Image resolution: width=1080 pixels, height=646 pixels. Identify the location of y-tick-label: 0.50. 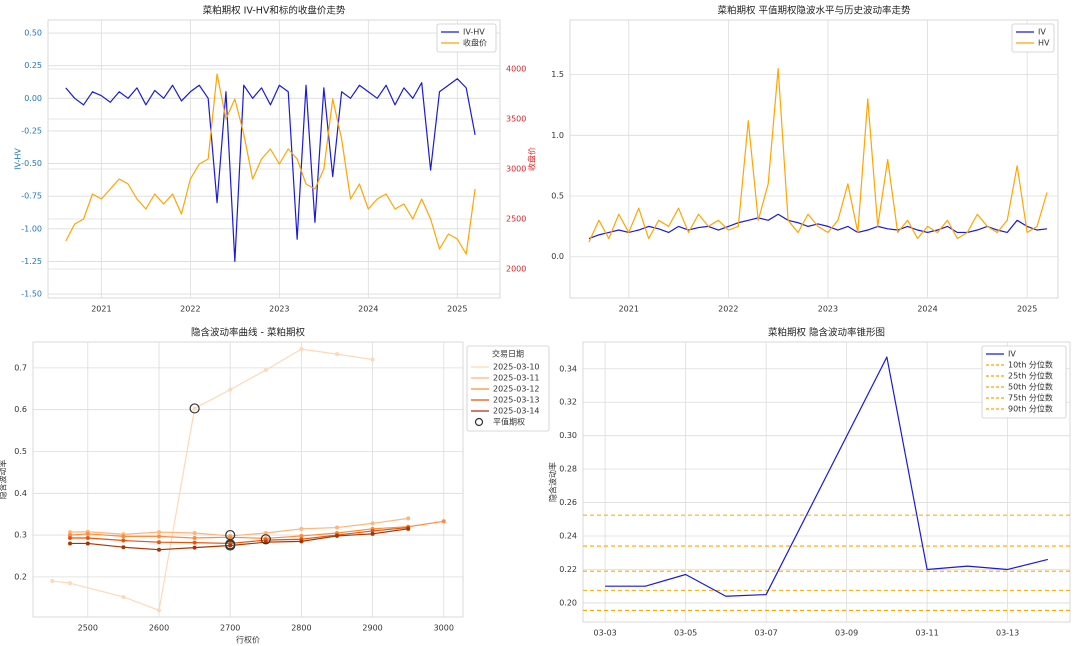
(33, 33).